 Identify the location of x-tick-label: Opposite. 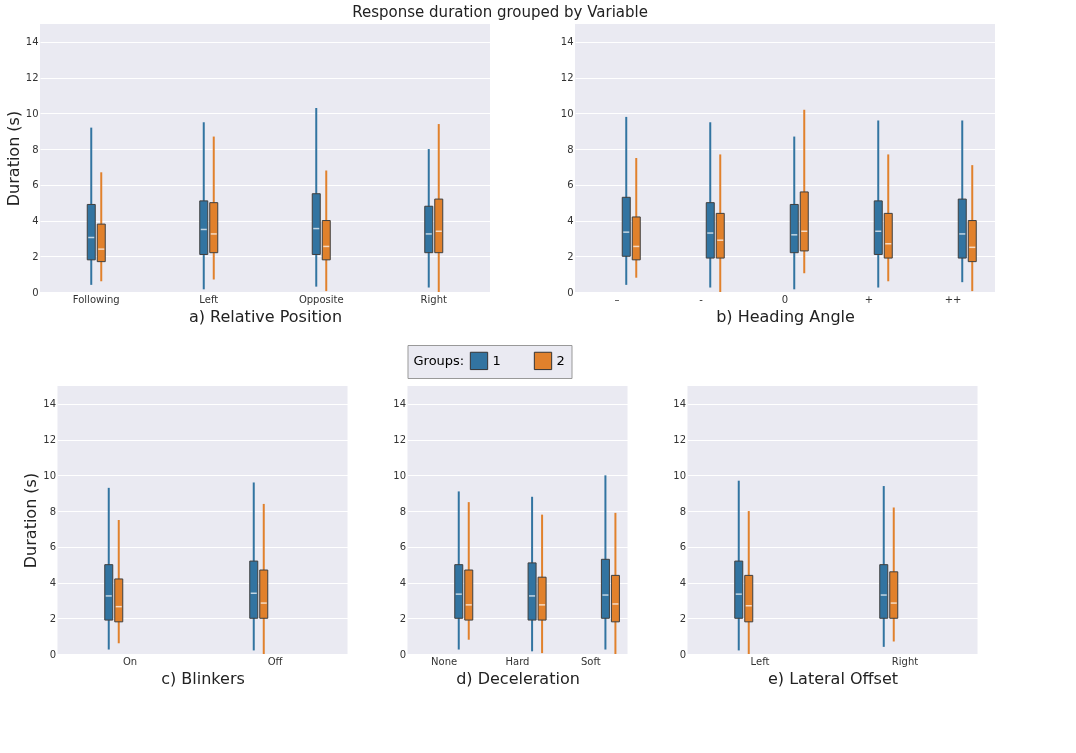
(321, 299).